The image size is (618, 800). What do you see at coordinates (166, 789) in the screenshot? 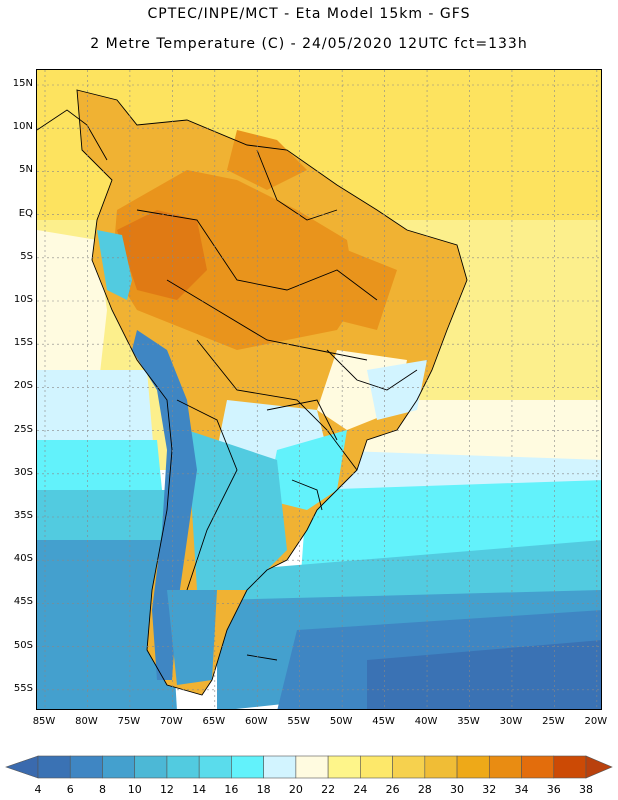
I see `colorbar-label: 12` at bounding box center [166, 789].